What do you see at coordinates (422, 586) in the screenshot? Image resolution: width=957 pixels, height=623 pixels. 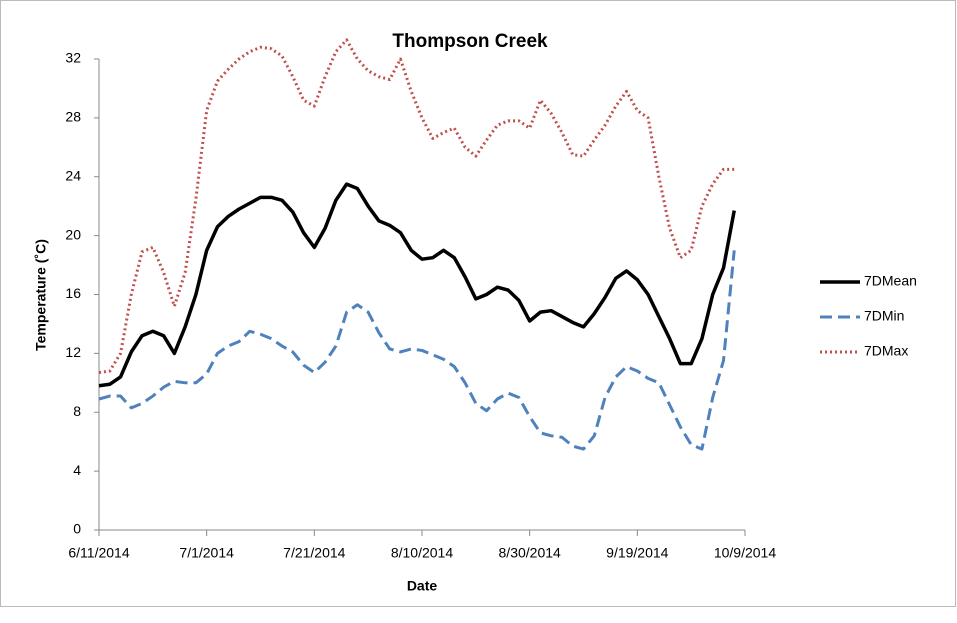 I see `x-axis-title: Date` at bounding box center [422, 586].